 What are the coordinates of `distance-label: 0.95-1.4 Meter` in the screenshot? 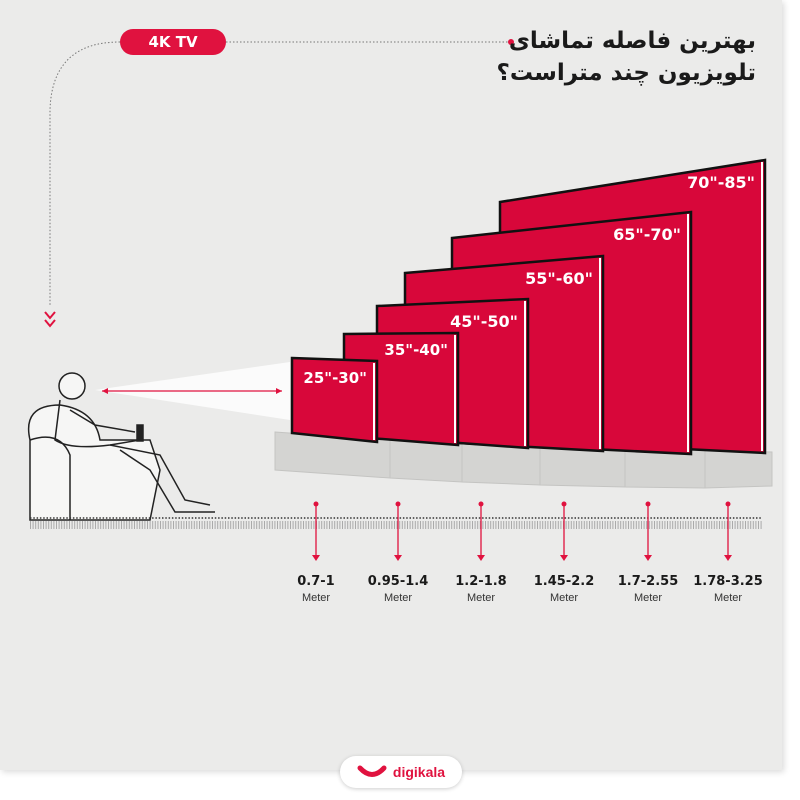 It's located at (398, 589).